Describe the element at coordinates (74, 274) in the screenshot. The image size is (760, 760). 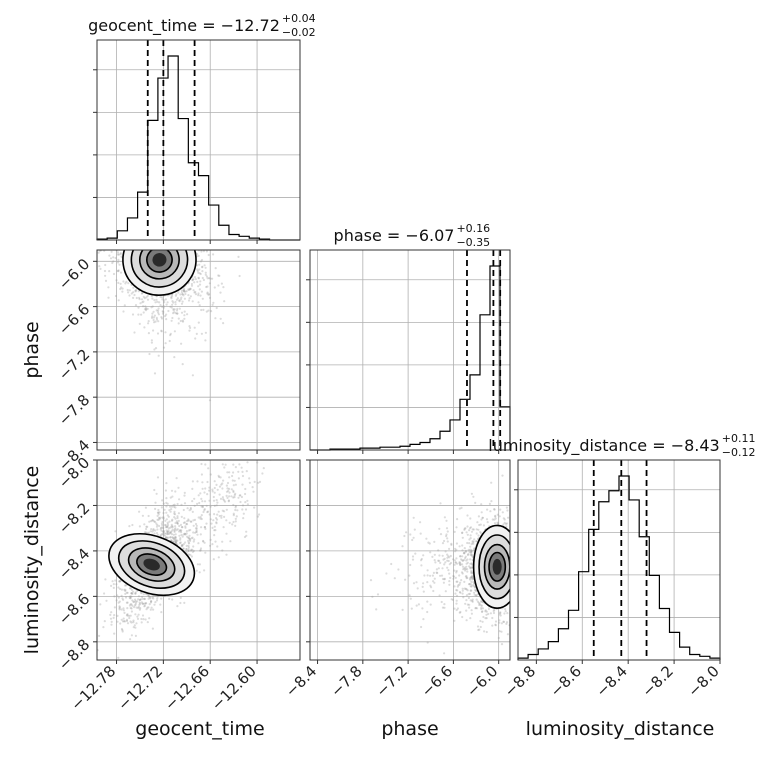
I see `ytick-label-phase-4: −6.0` at that location.